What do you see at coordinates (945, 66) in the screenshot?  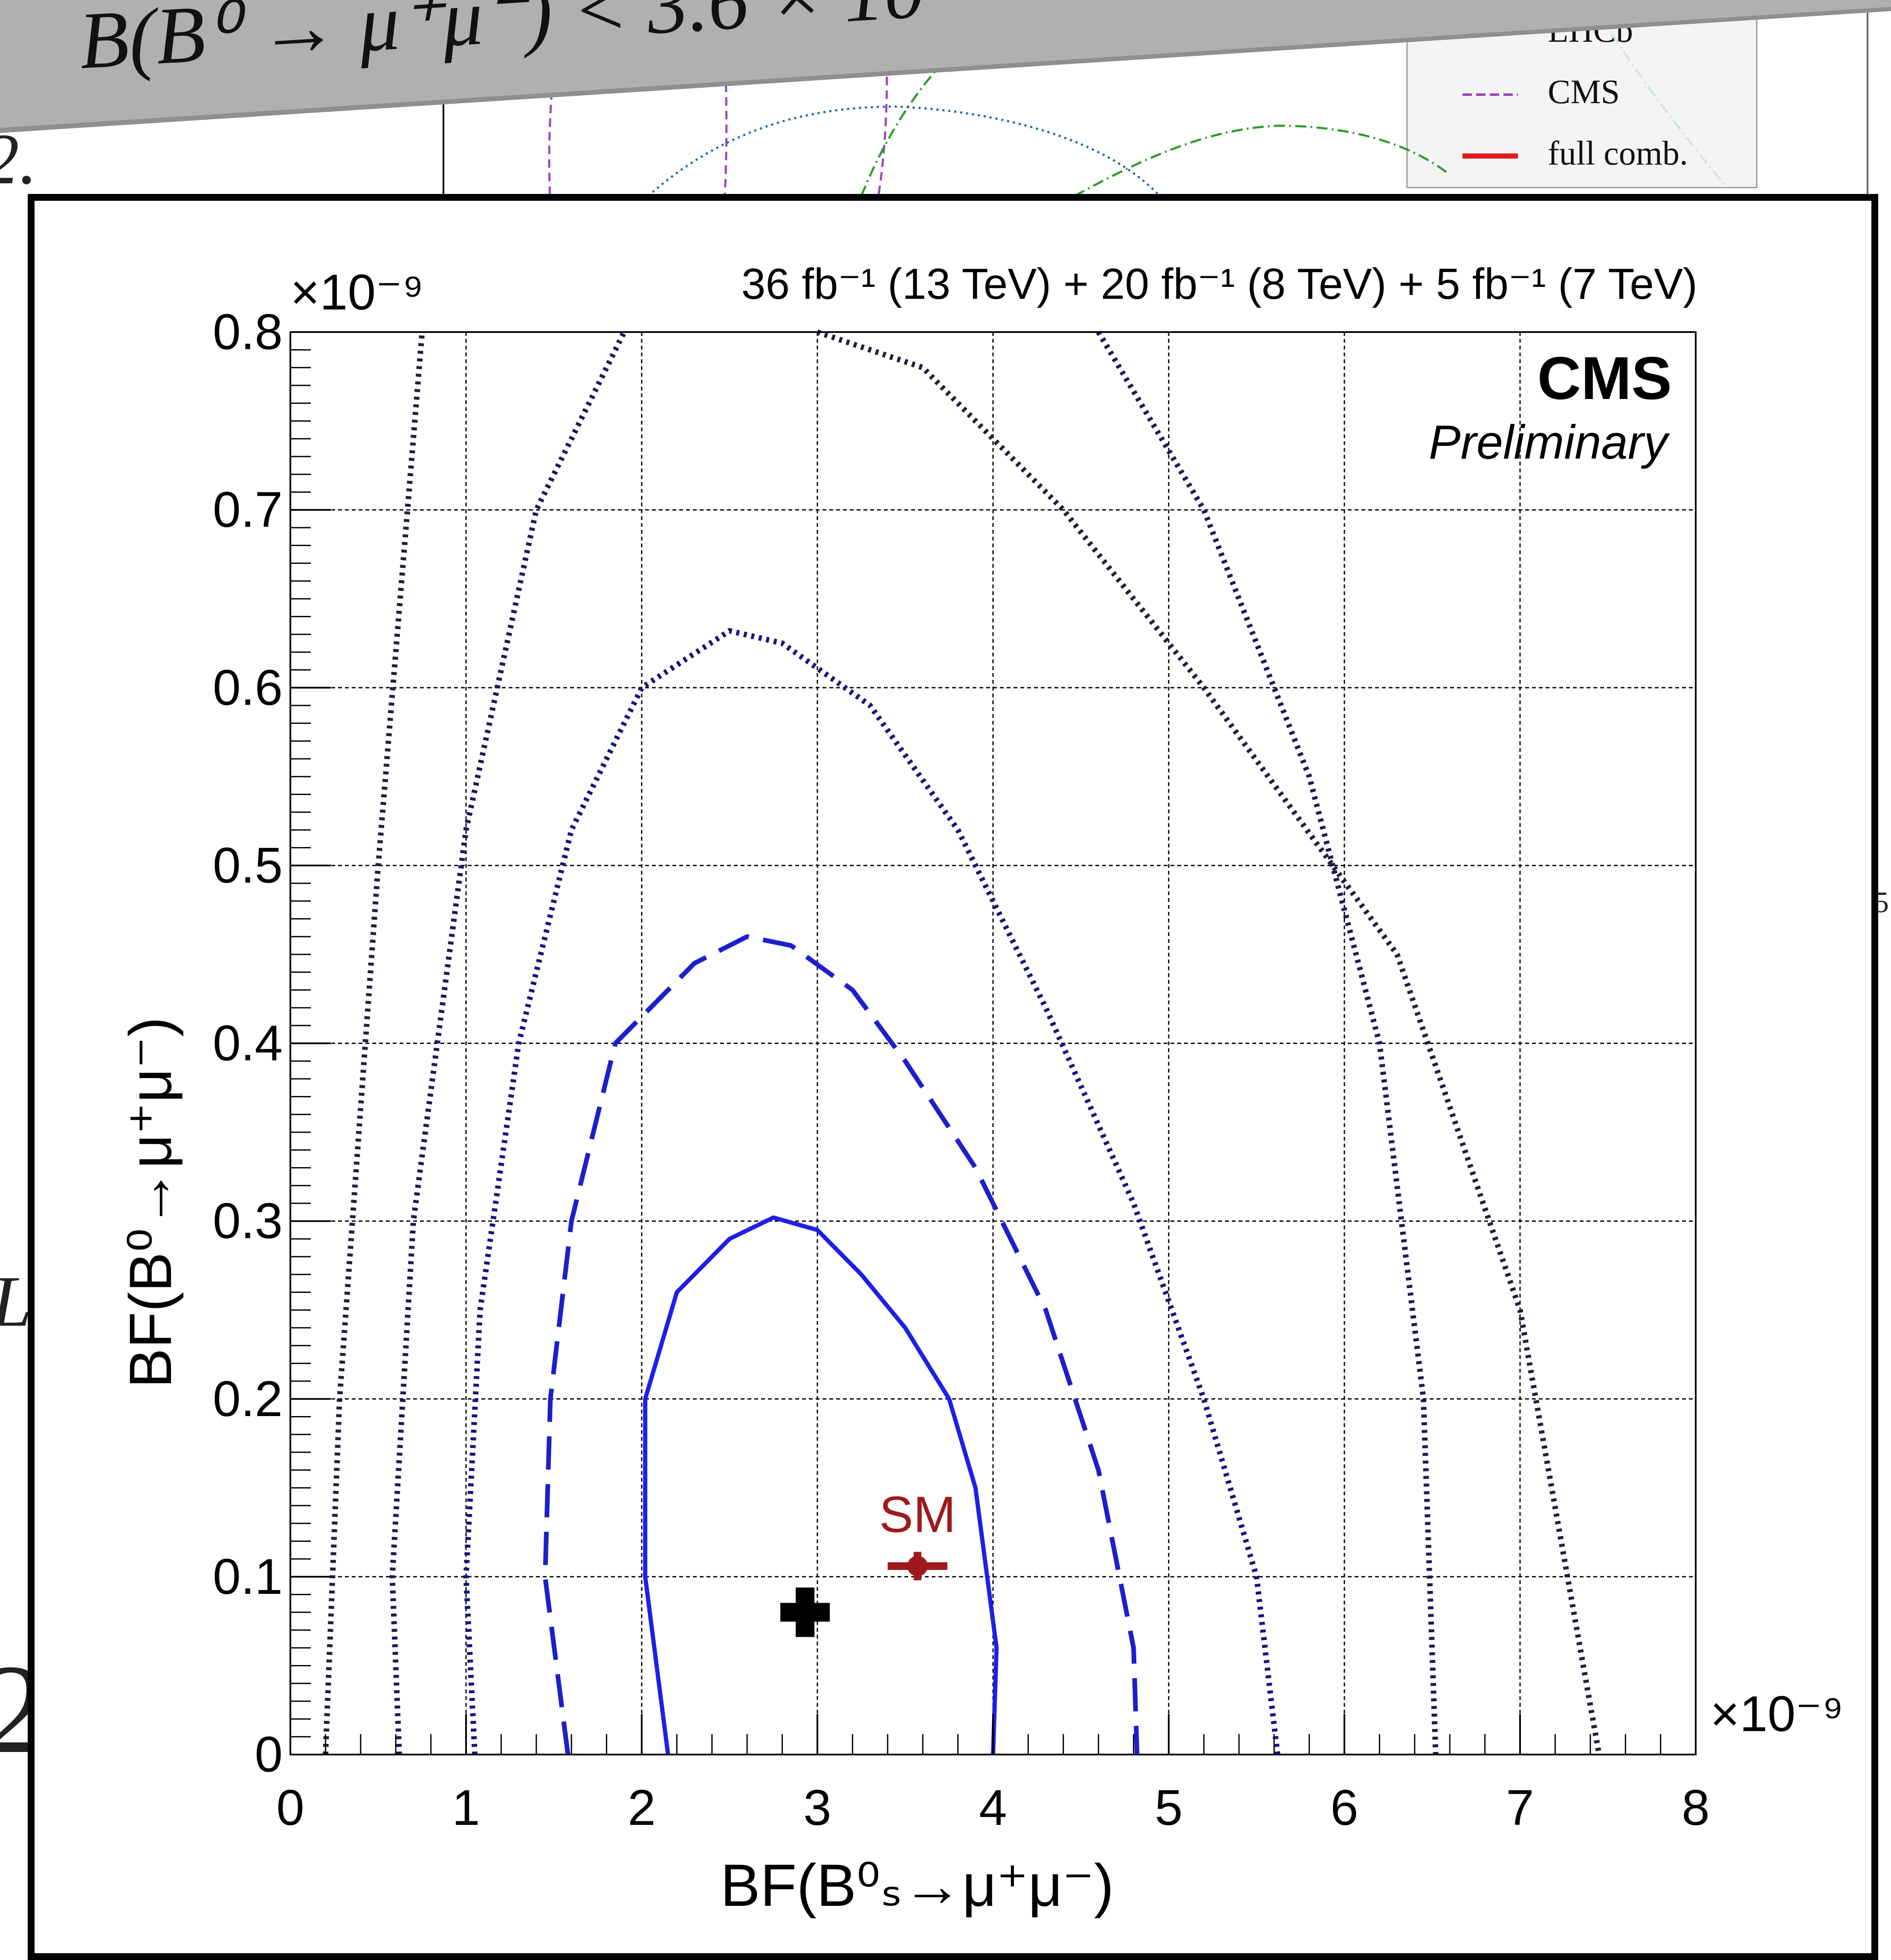 I see `title-banner: B(B⁰ → μ⁺μ⁻) < 3.6 × 10` at bounding box center [945, 66].